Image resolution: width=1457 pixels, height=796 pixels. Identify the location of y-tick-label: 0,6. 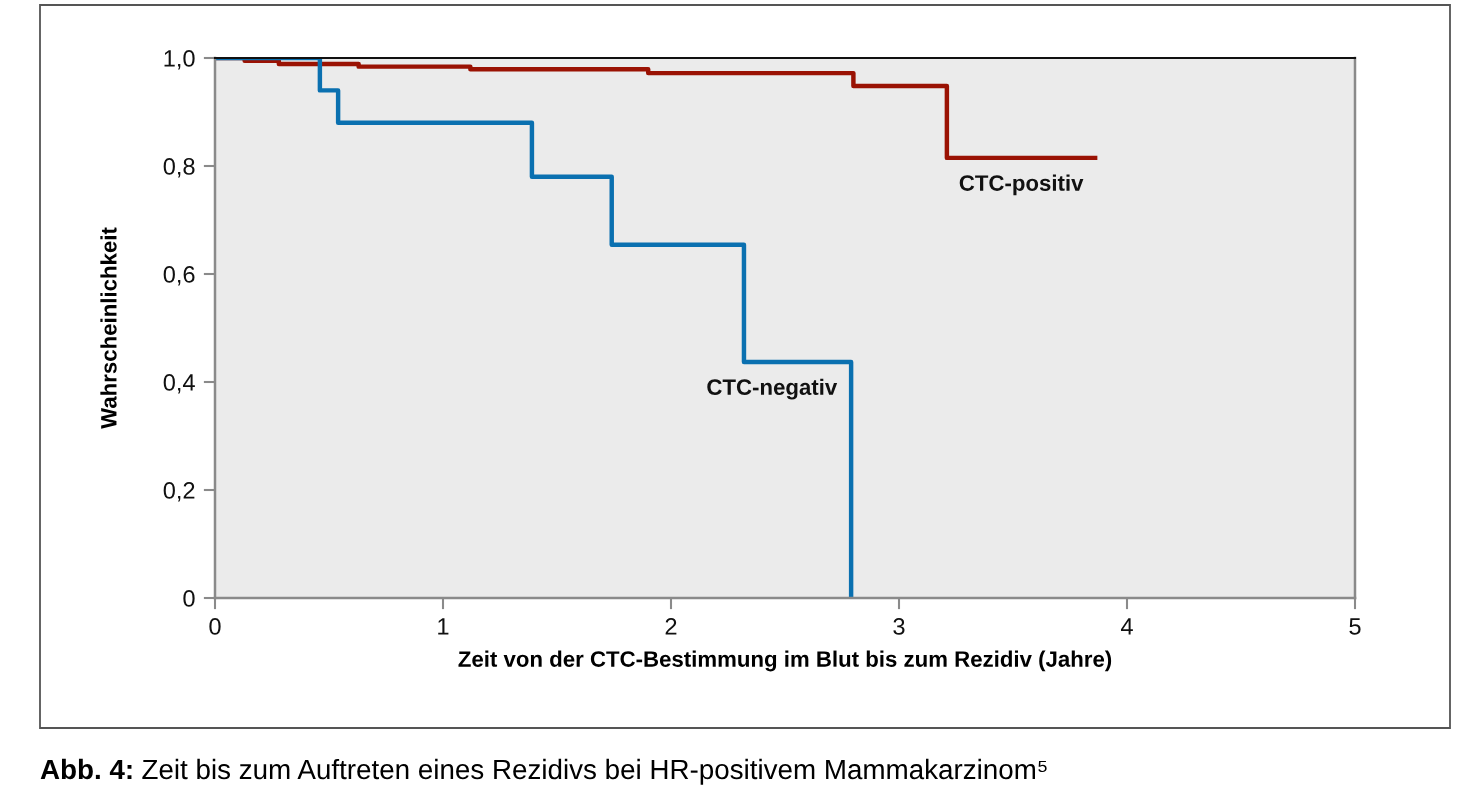
(179, 276).